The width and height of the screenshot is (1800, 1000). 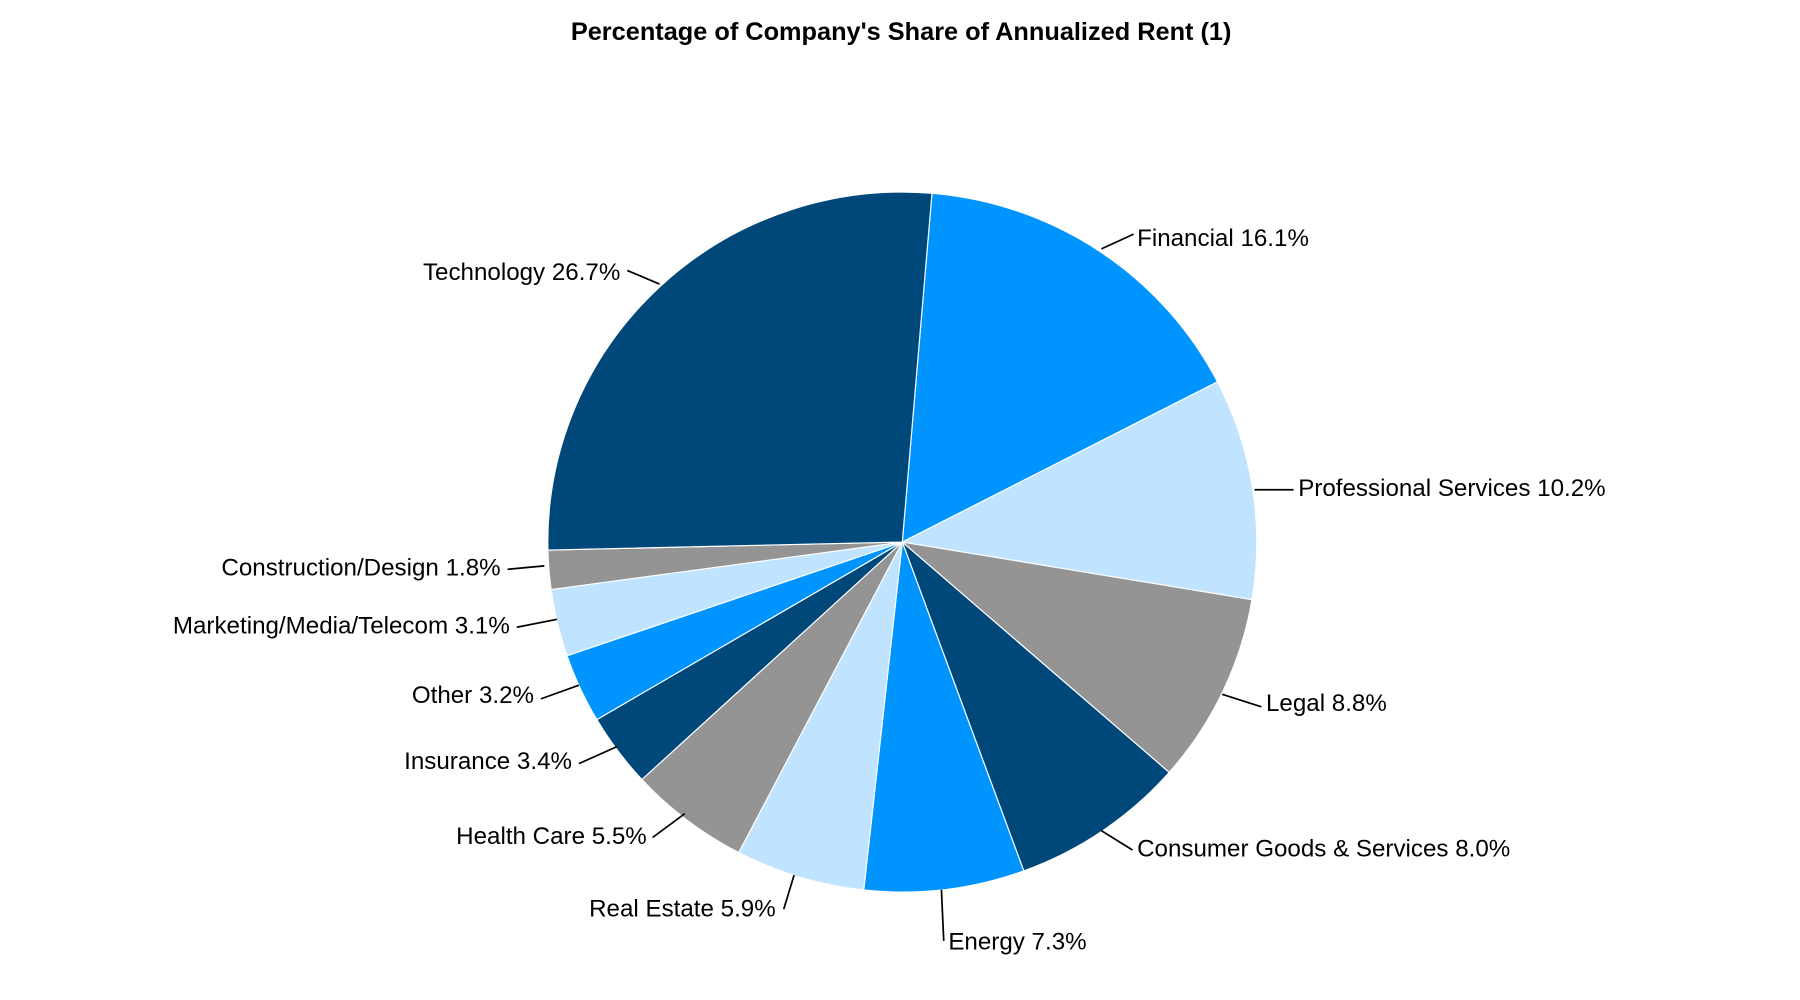 I want to click on data-label: Other 3.2%, so click(x=473, y=695).